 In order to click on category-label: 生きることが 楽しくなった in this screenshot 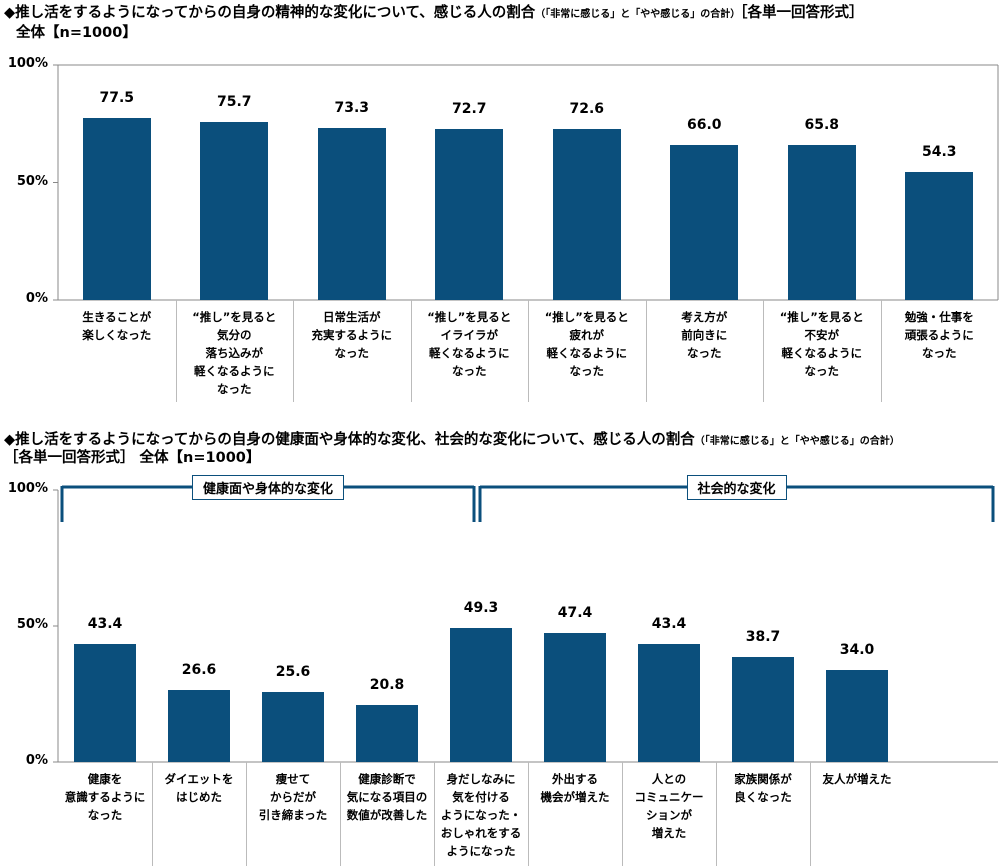, I will do `click(117, 326)`.